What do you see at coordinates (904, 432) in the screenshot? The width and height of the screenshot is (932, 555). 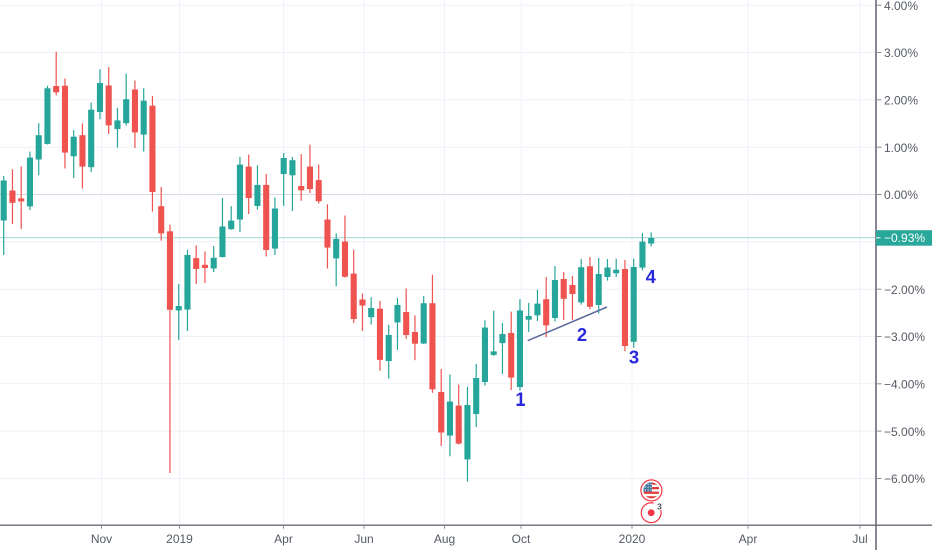 I see `svg-text: −5.00%` at bounding box center [904, 432].